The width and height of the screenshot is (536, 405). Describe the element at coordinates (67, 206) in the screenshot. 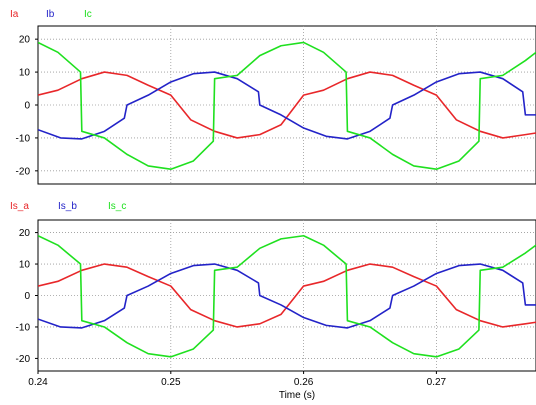

I see `legend-entry-is-b: Is_b` at that location.